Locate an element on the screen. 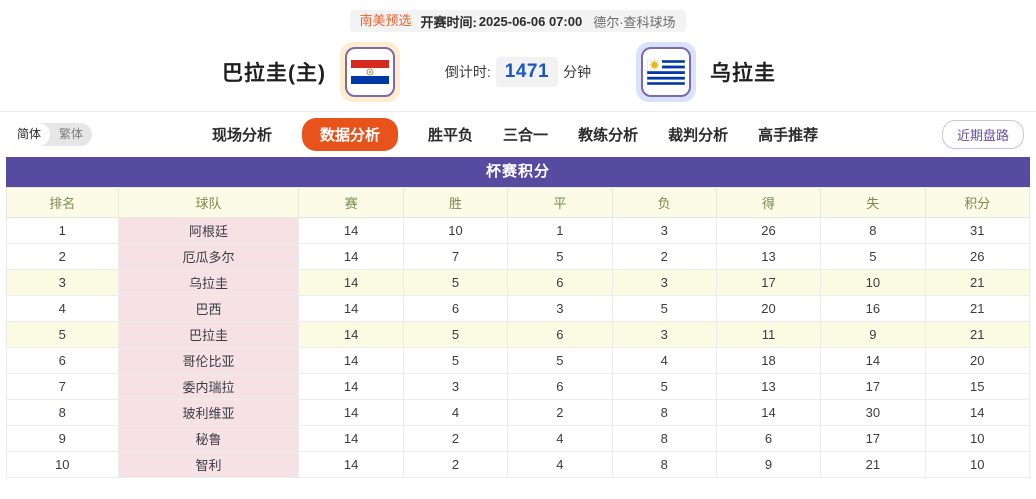 The height and width of the screenshot is (499, 1036). cell-team: 玻利维亚 is located at coordinates (208, 412).